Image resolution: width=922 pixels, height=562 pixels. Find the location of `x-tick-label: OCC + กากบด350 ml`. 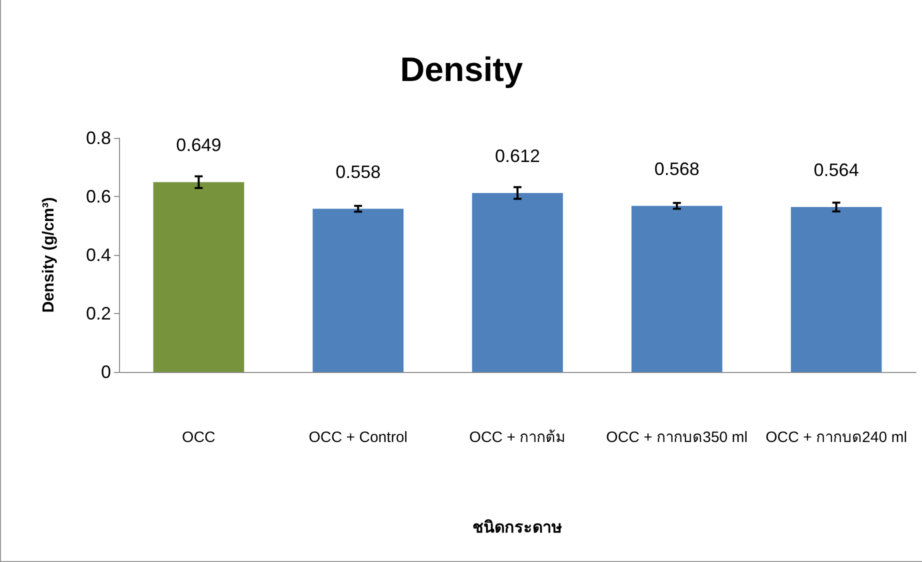

x-tick-label: OCC + กากบด350 ml is located at coordinates (677, 437).